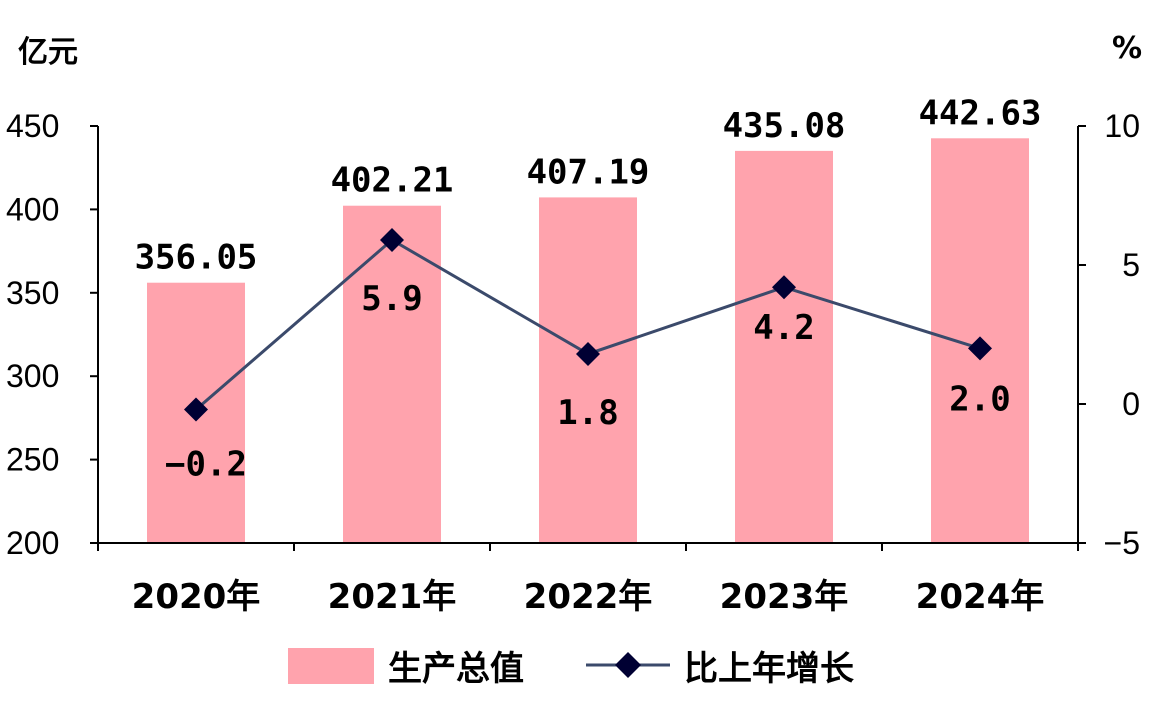 The height and width of the screenshot is (708, 1176). I want to click on left-tick-label-0: 200, so click(32, 543).